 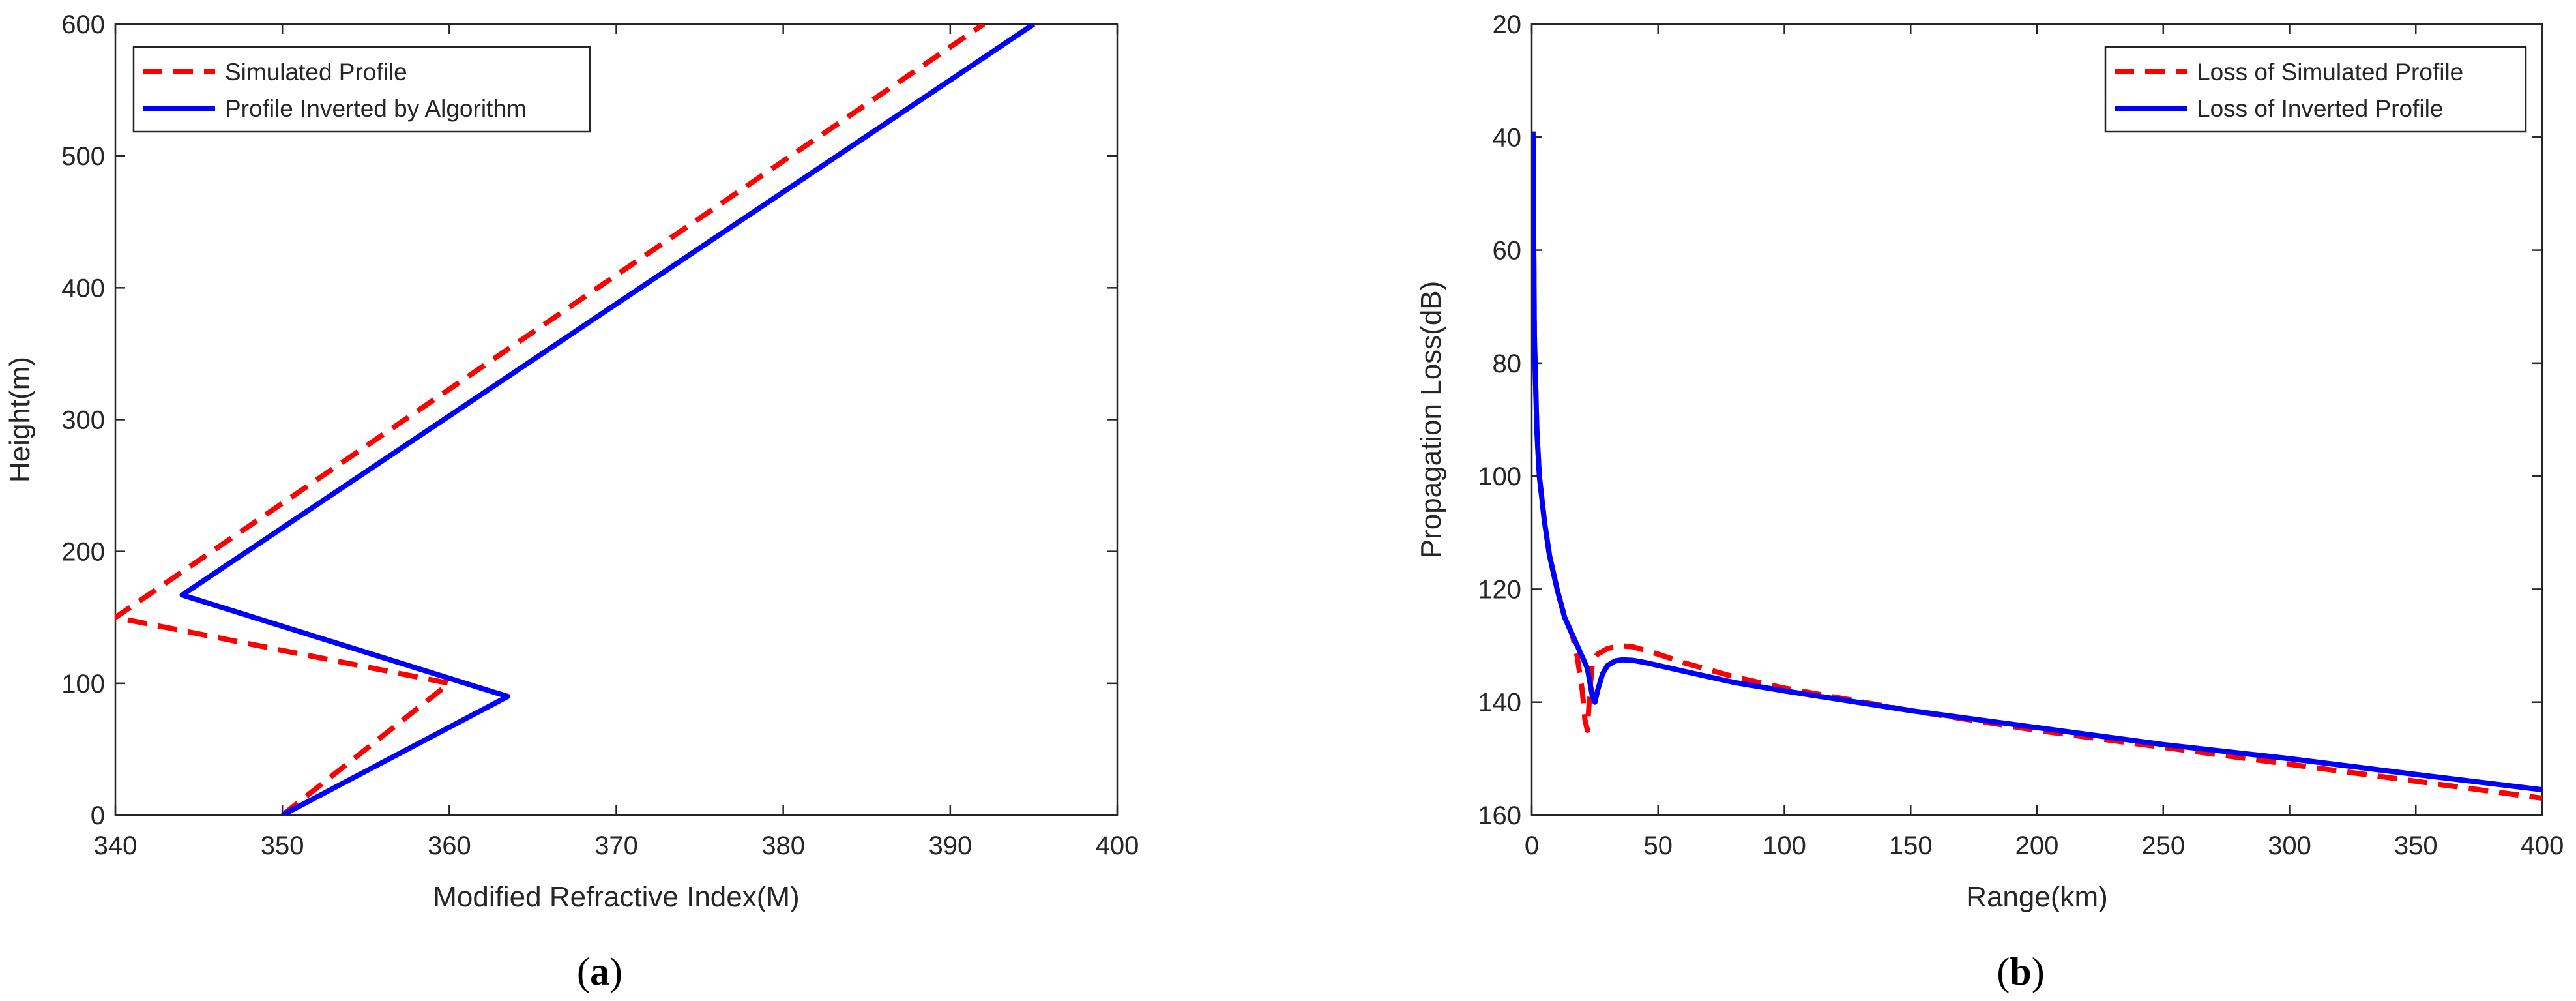 I want to click on panel-caption: (b), so click(x=2021, y=971).